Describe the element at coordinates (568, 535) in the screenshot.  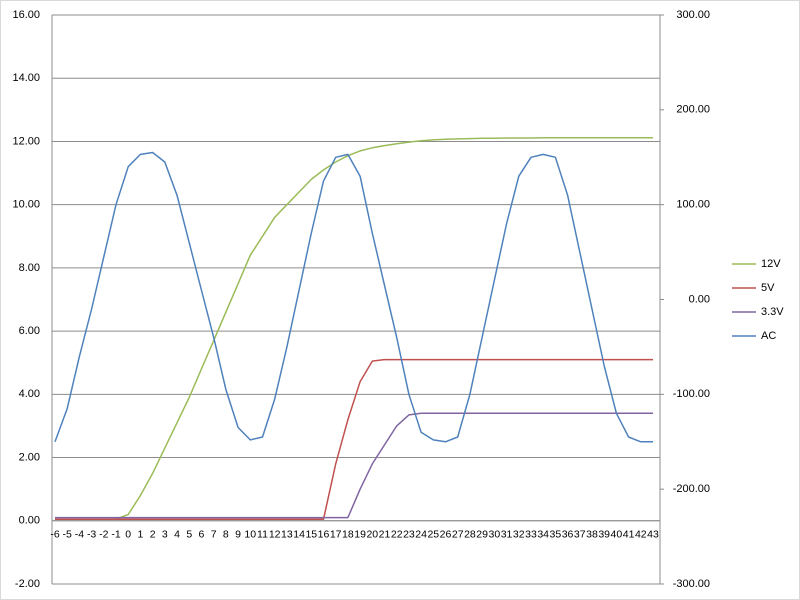
I see `x-tick-label: 36` at that location.